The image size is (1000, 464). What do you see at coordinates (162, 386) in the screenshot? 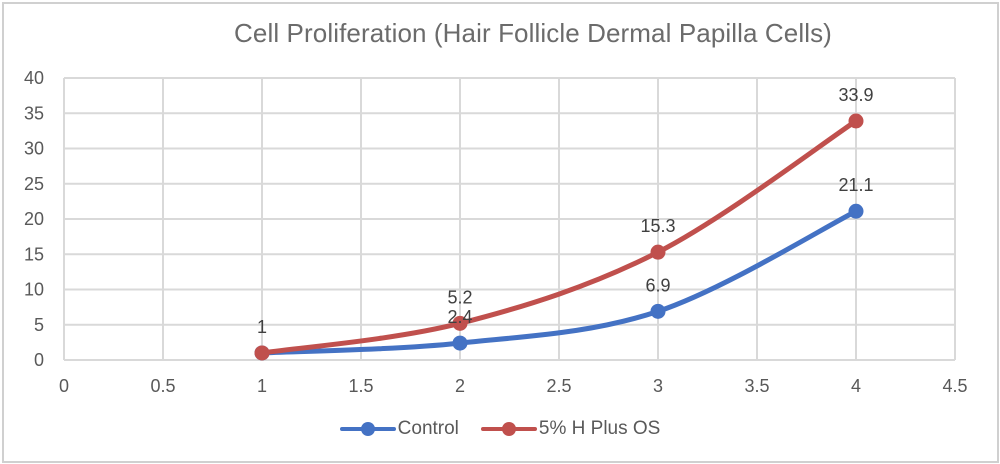
I see `x-tick-label: 0.5` at bounding box center [162, 386].